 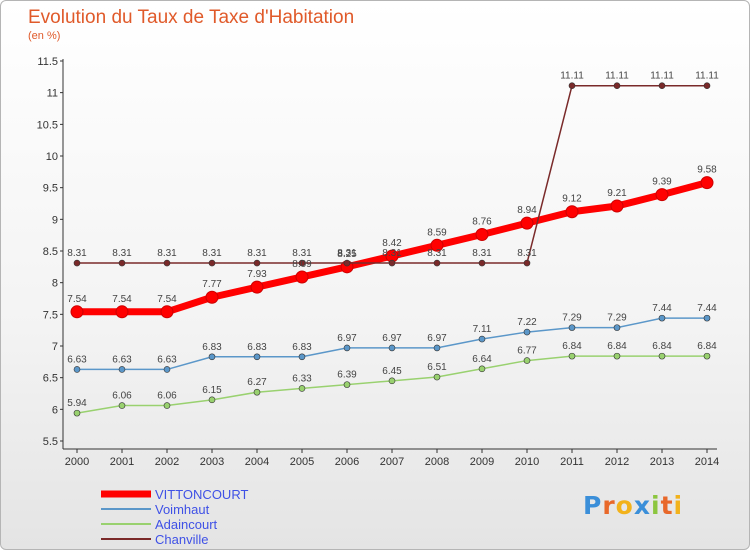 I want to click on data-label-voimhaut: 6.97, so click(x=437, y=338).